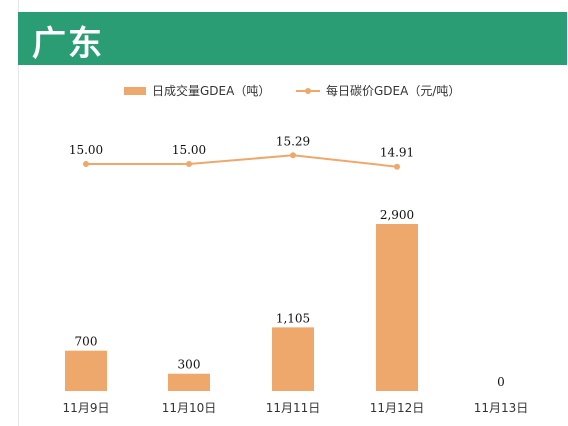 This screenshot has width=568, height=426. Describe the element at coordinates (135, 90) in the screenshot. I see `legend-swatch-bar` at that location.